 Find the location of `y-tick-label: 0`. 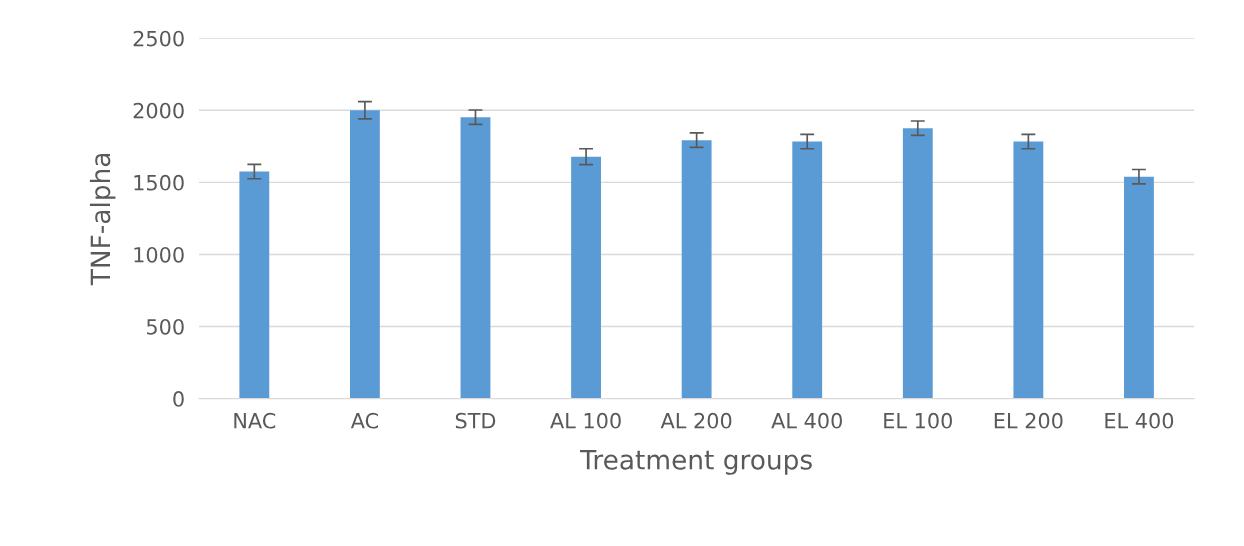

y-tick-label: 0 is located at coordinates (178, 399).